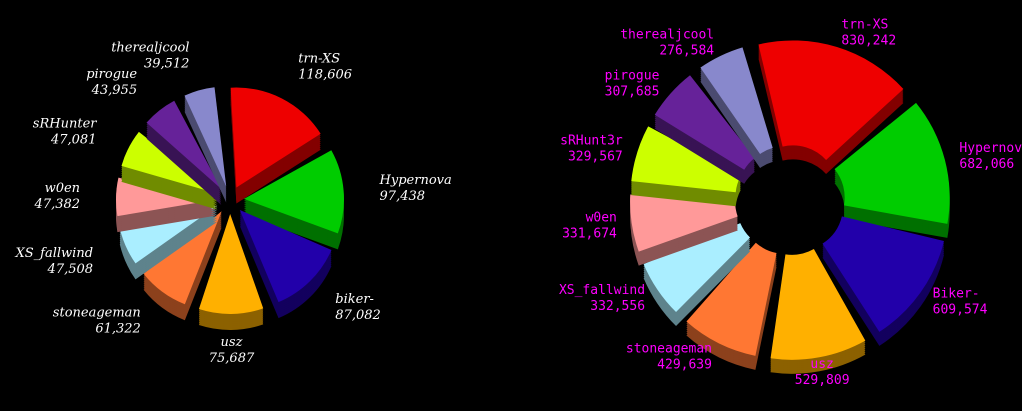  I want to click on slice-value-label: 331,674, so click(589, 234).